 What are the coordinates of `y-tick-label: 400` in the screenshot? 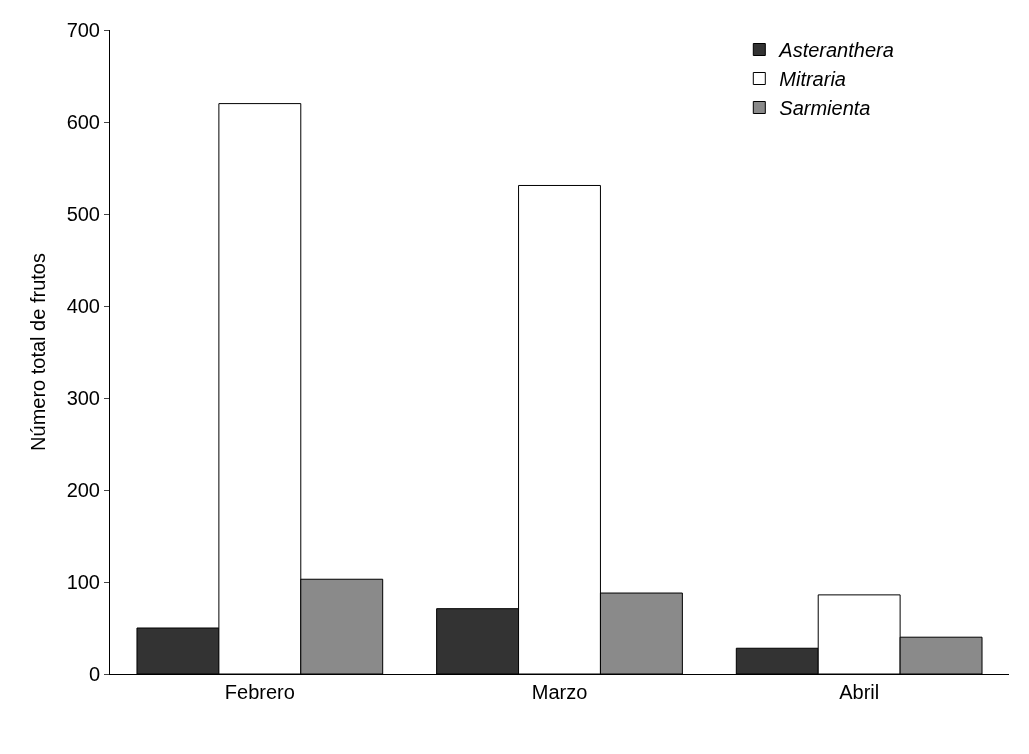 It's located at (83, 306).